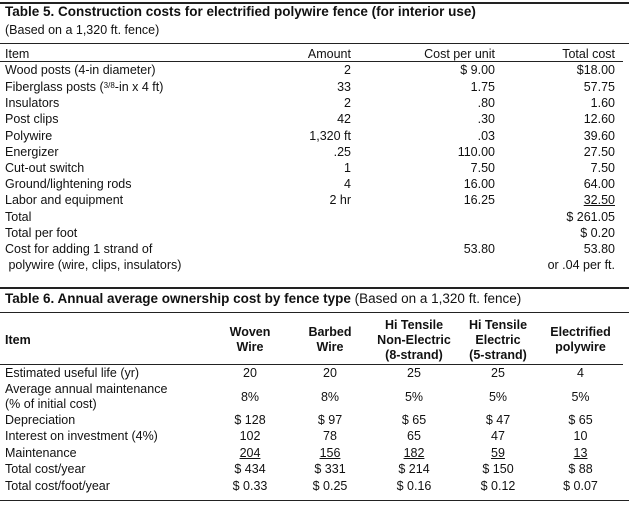 The height and width of the screenshot is (506, 629). I want to click on table-row: Cut-out switch 1 7.50 7.50, so click(311, 168).